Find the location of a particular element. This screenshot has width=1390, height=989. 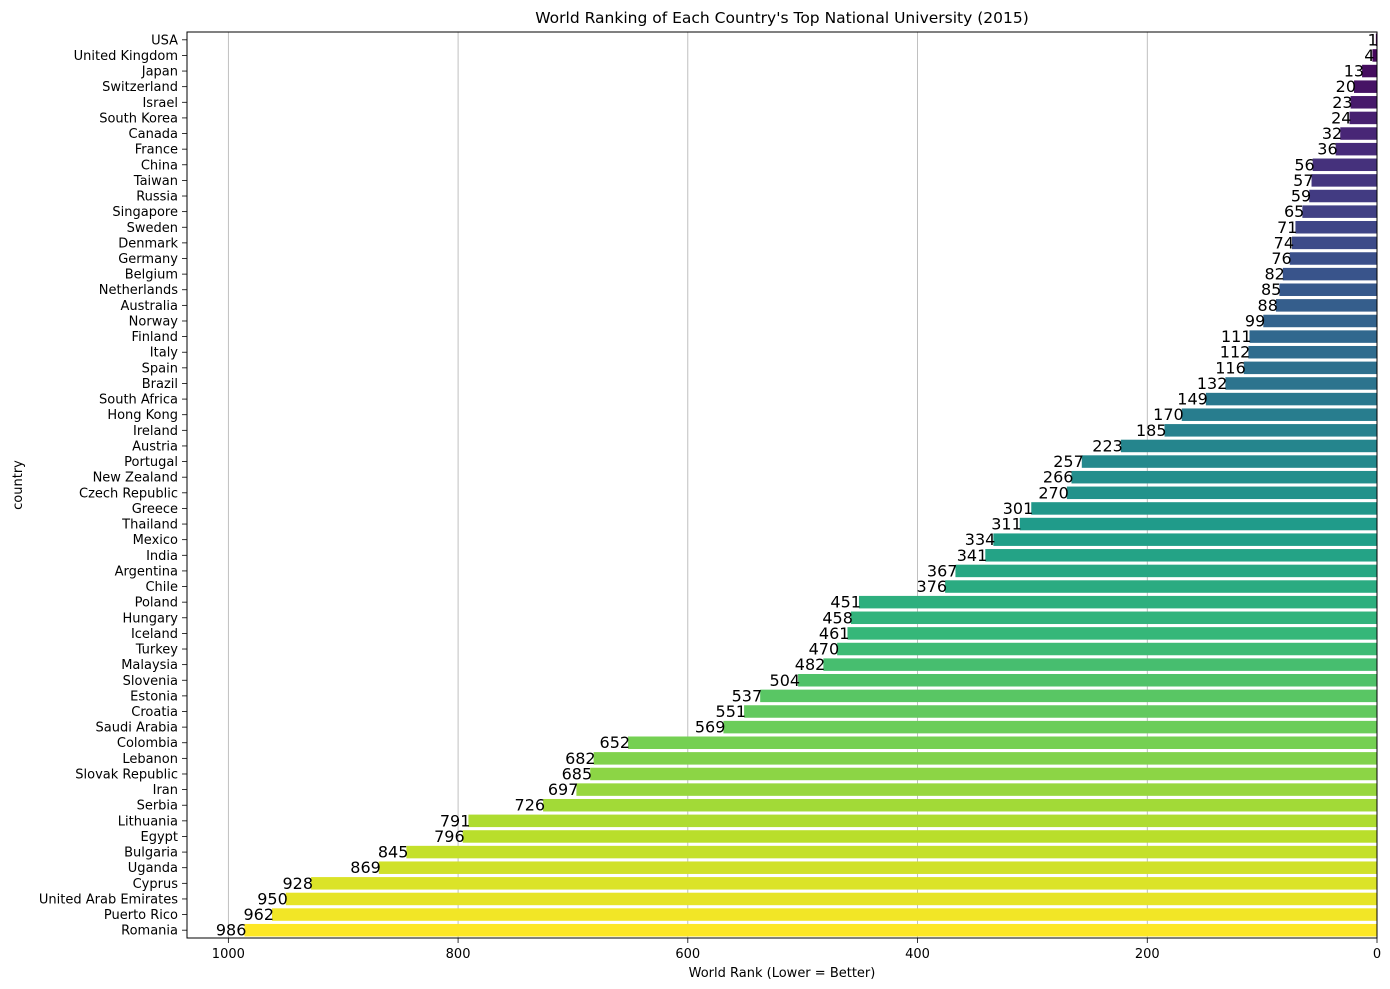

bar-value-label: 13 is located at coordinates (1354, 71).